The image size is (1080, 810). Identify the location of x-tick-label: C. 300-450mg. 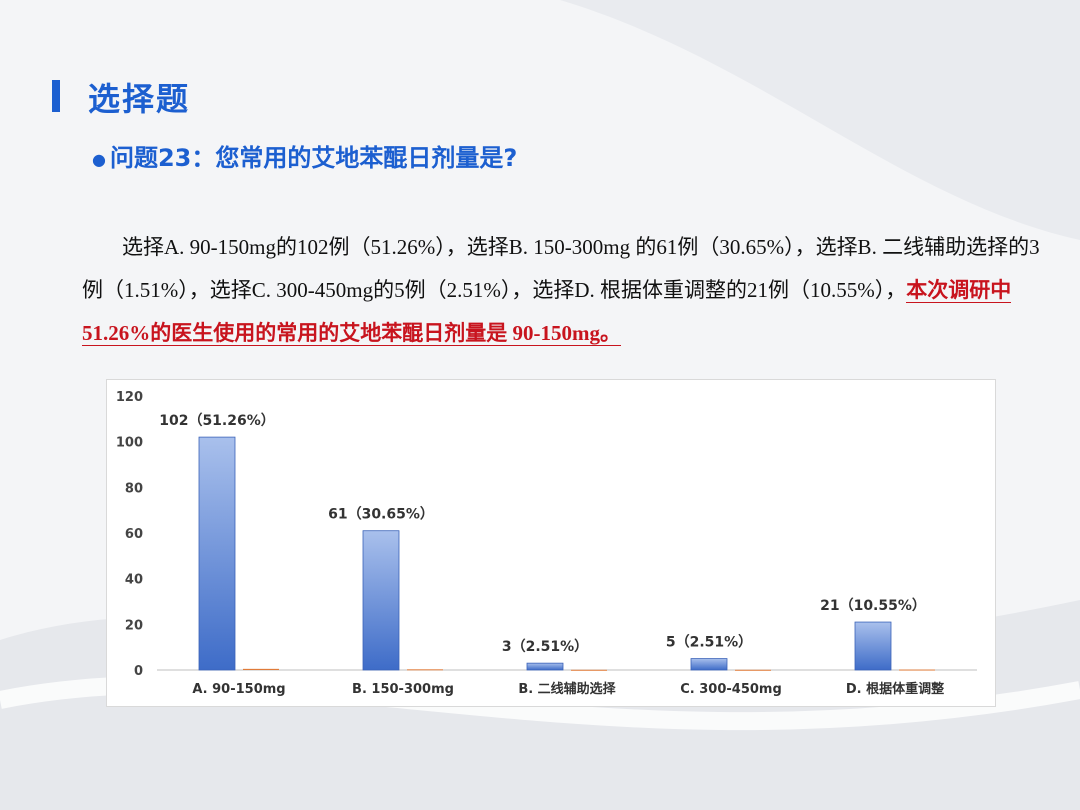
(731, 689).